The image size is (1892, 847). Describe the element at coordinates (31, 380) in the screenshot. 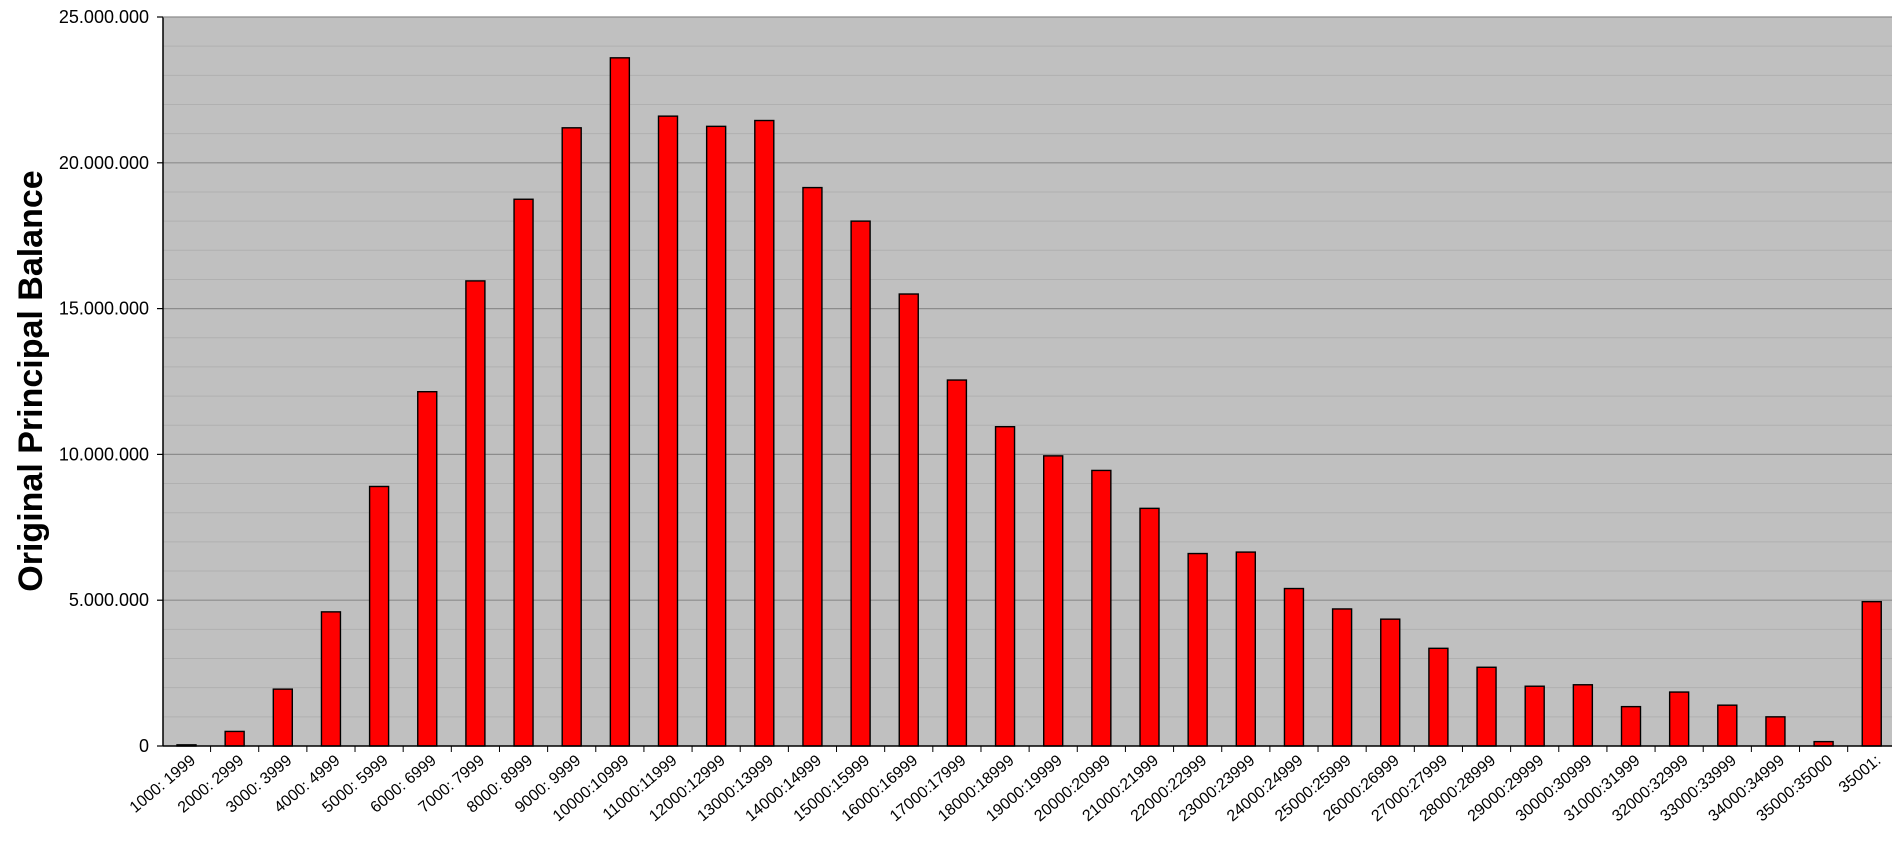

I see `y-axis-title: Original Principal Balance` at that location.